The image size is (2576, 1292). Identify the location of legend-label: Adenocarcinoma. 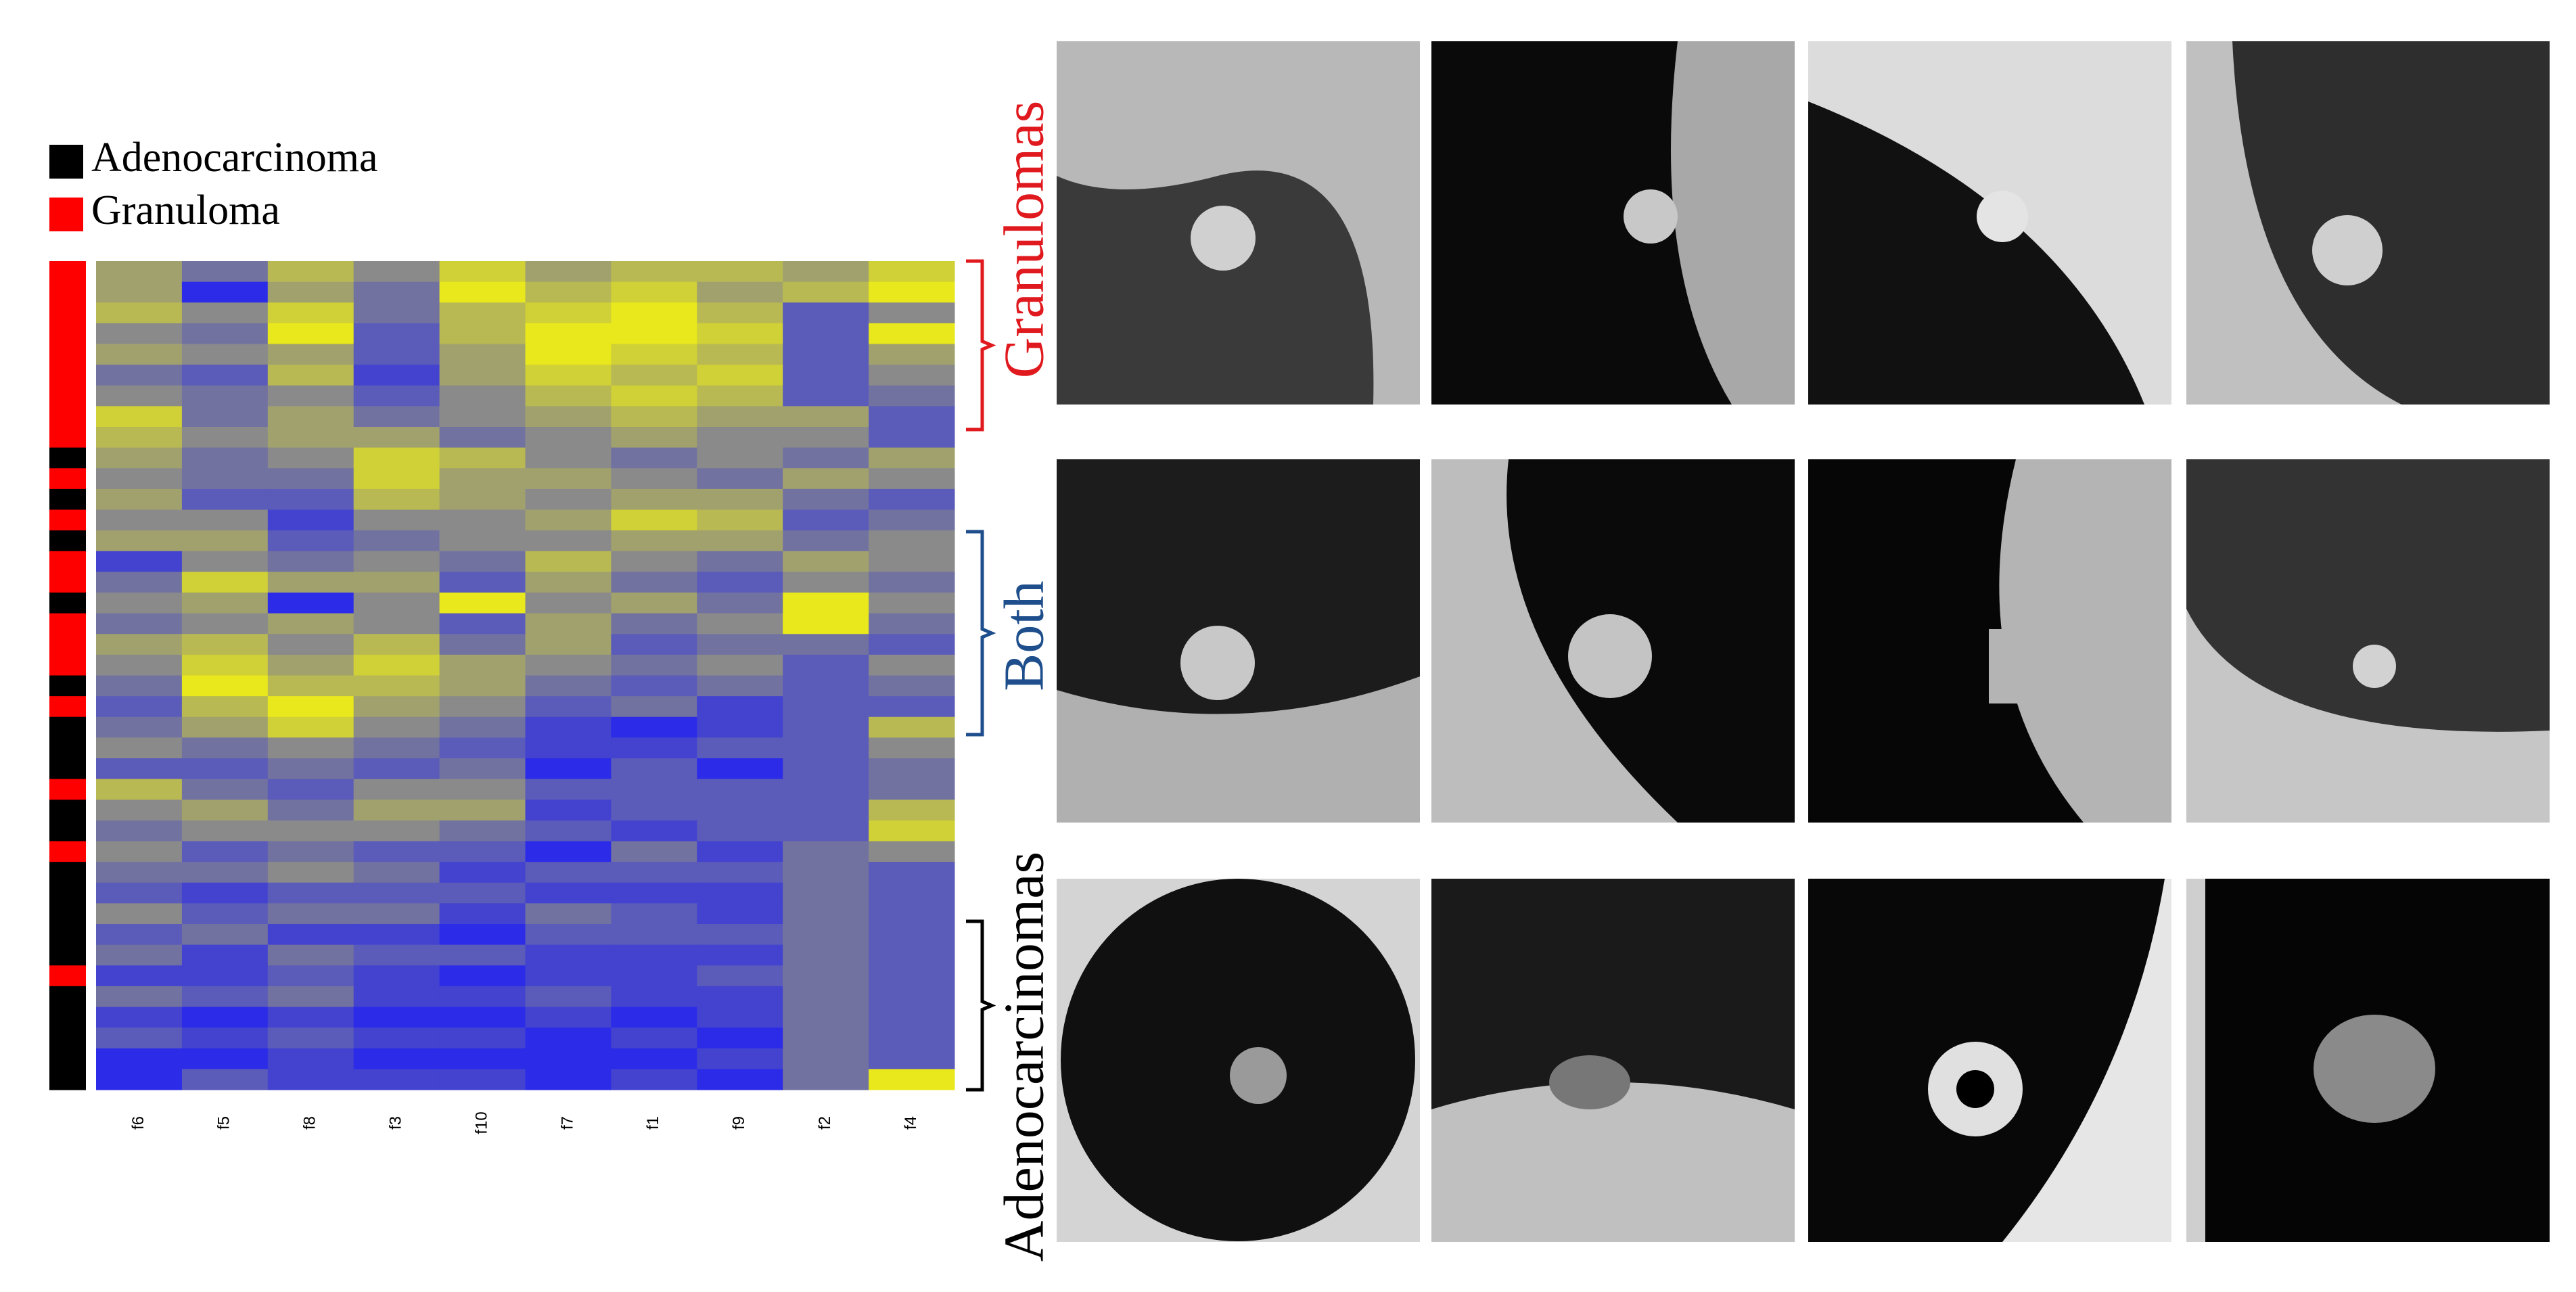
(234, 158).